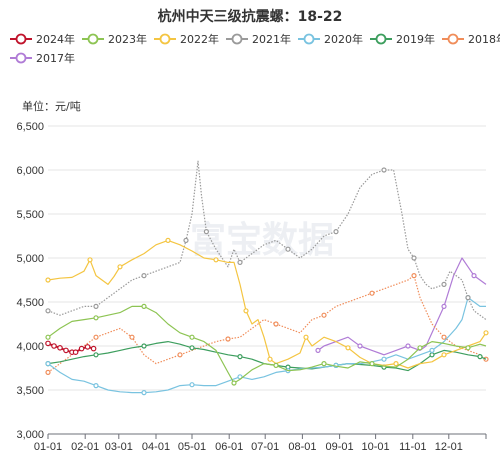 Image resolution: width=500 pixels, height=461 pixels. I want to click on x-tick-label: 12-01, so click(449, 447).